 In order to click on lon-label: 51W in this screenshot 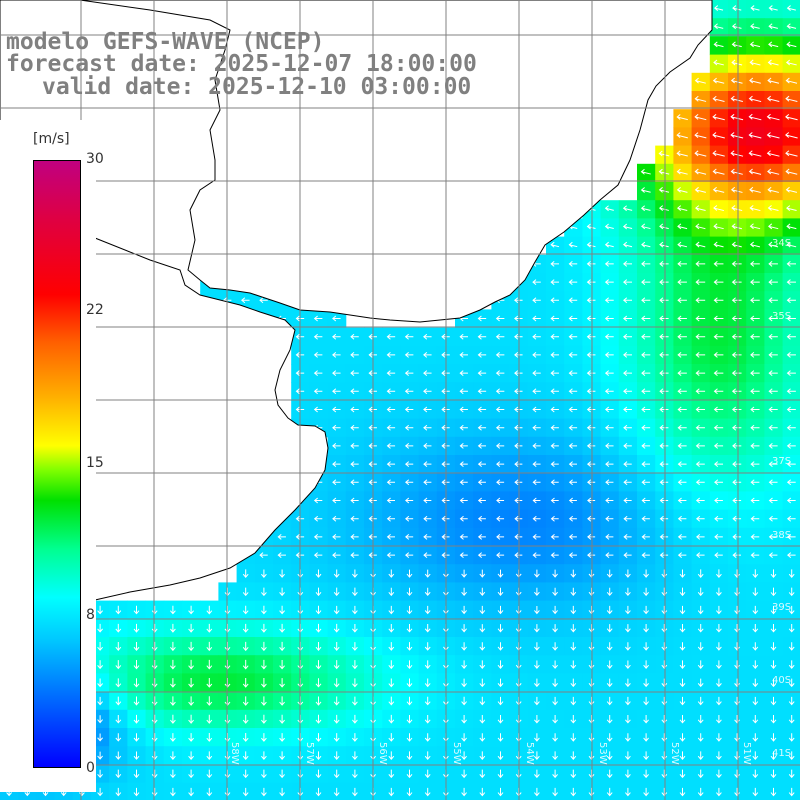, I will do `click(746, 753)`.